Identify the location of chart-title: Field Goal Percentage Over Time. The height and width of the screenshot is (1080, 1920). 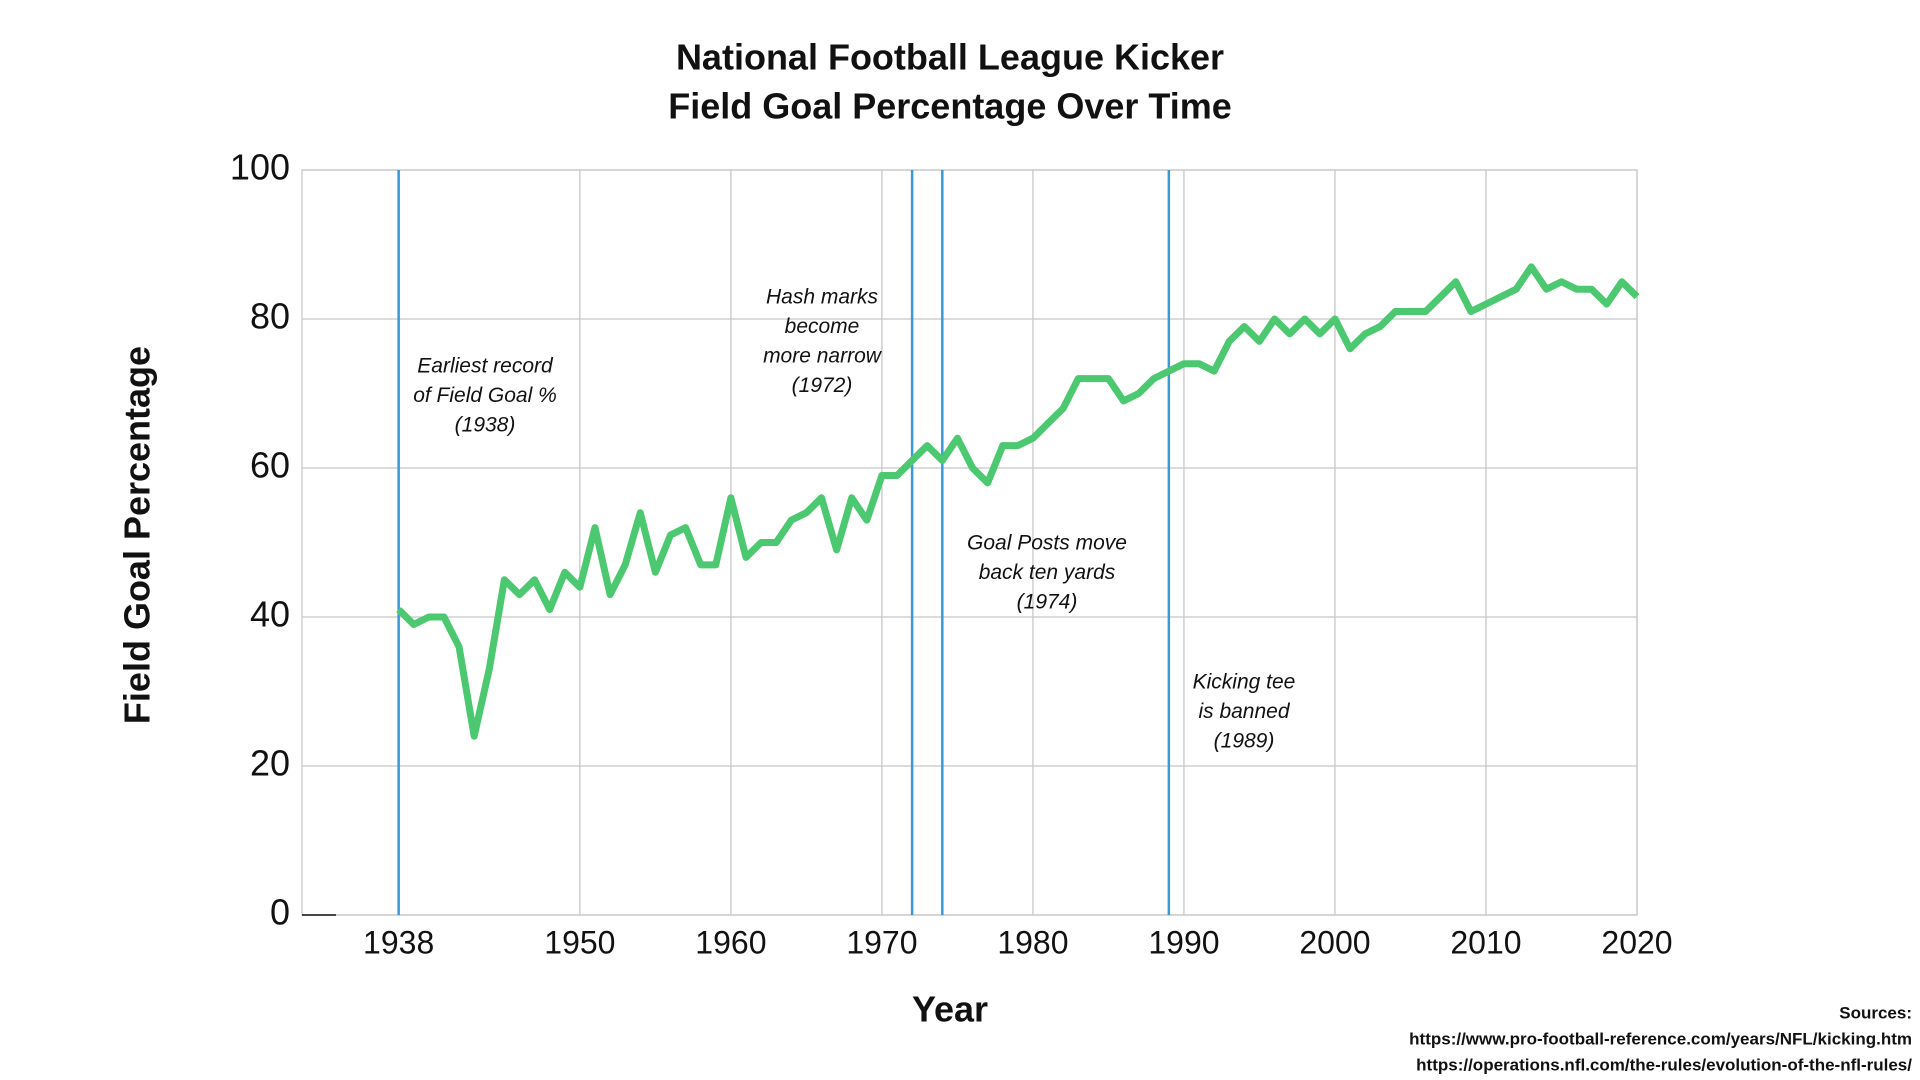
(950, 106).